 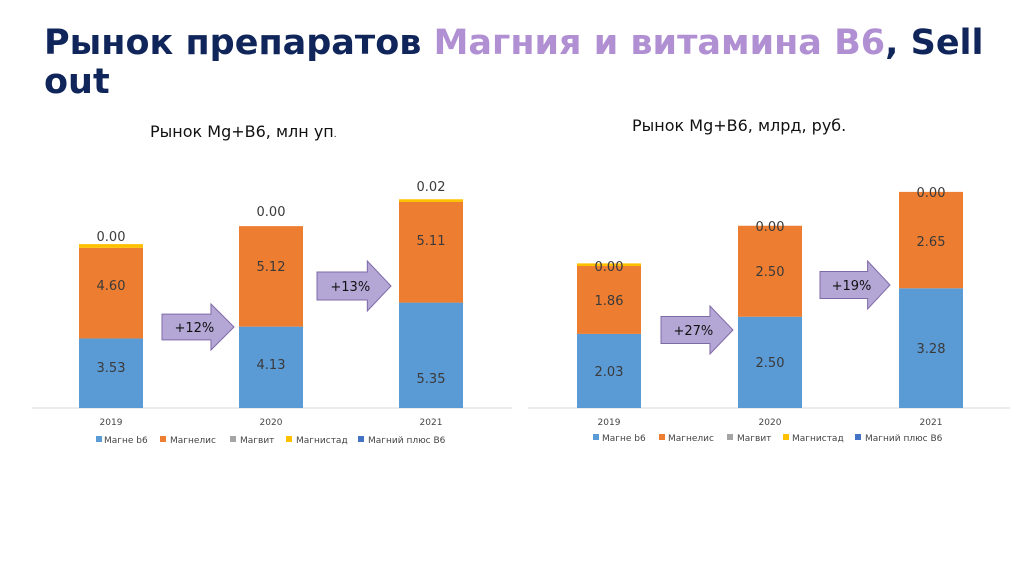 What do you see at coordinates (193, 441) in the screenshot?
I see `left-legend-label-magnelis: Магнелис` at bounding box center [193, 441].